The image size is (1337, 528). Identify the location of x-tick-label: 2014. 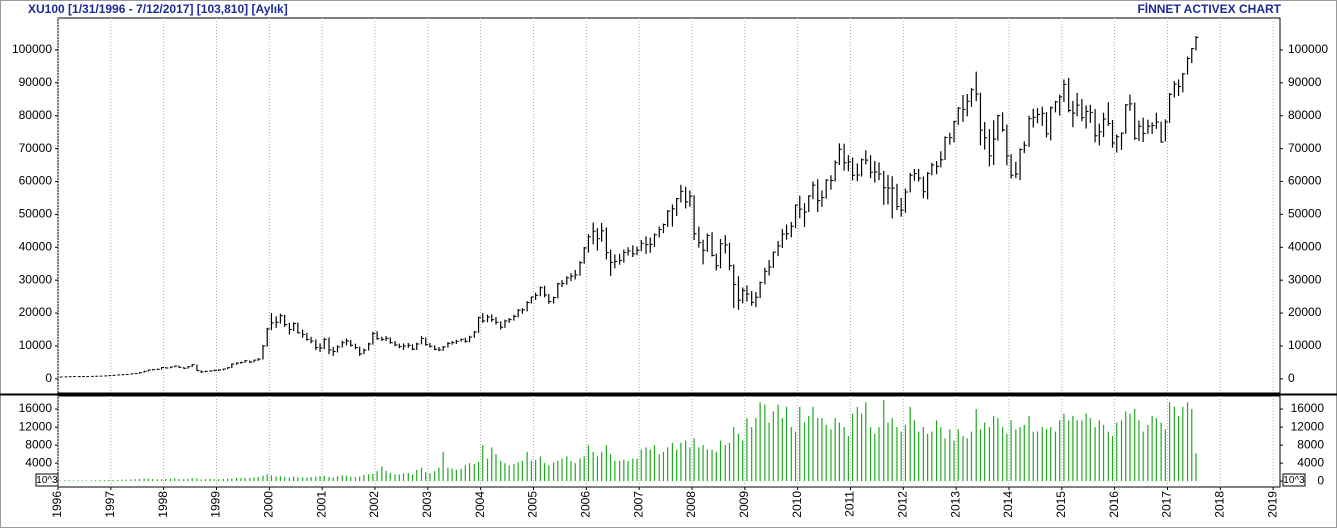
(1008, 504).